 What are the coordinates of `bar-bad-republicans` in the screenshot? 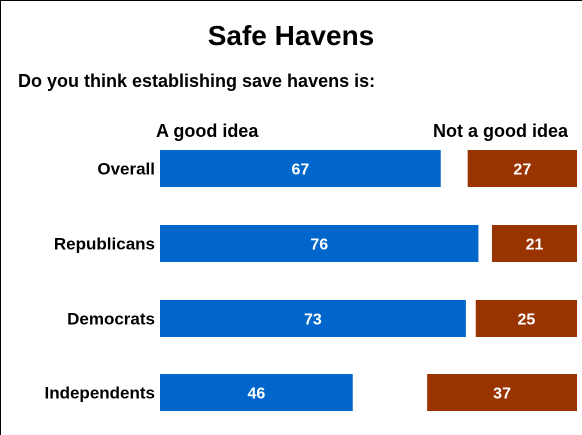 It's located at (534, 243).